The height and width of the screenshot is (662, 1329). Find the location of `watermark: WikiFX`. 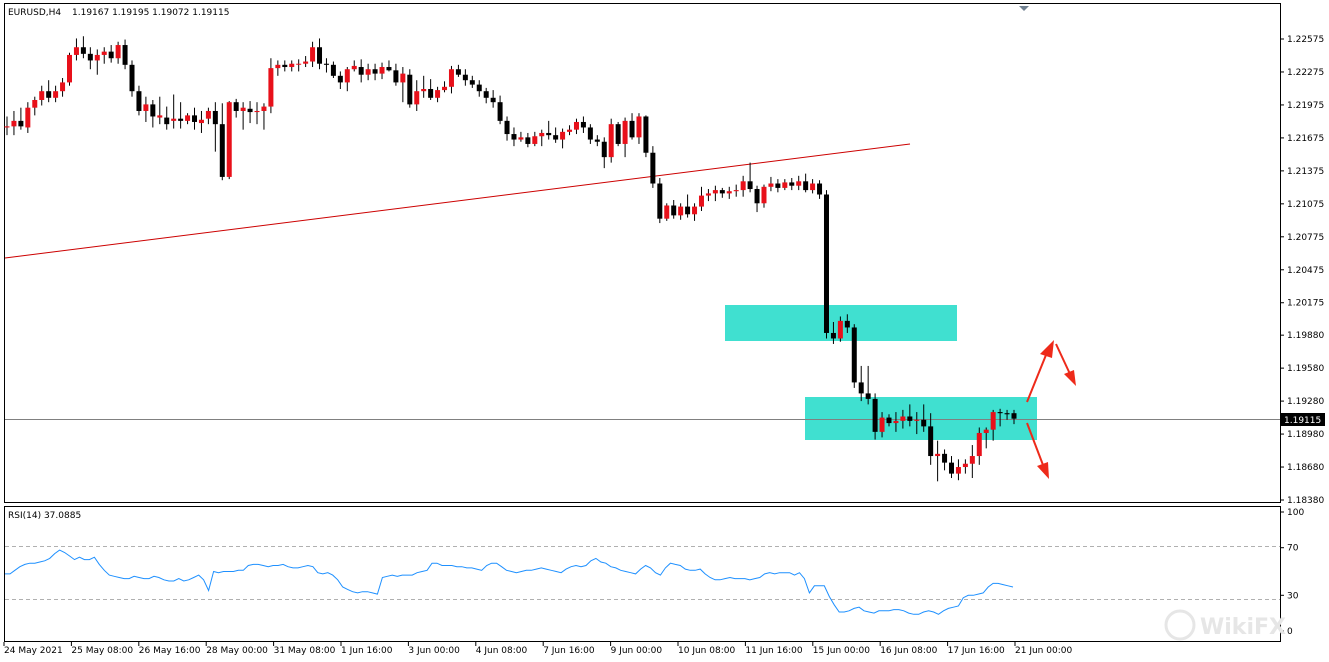

watermark: WikiFX is located at coordinates (1243, 627).